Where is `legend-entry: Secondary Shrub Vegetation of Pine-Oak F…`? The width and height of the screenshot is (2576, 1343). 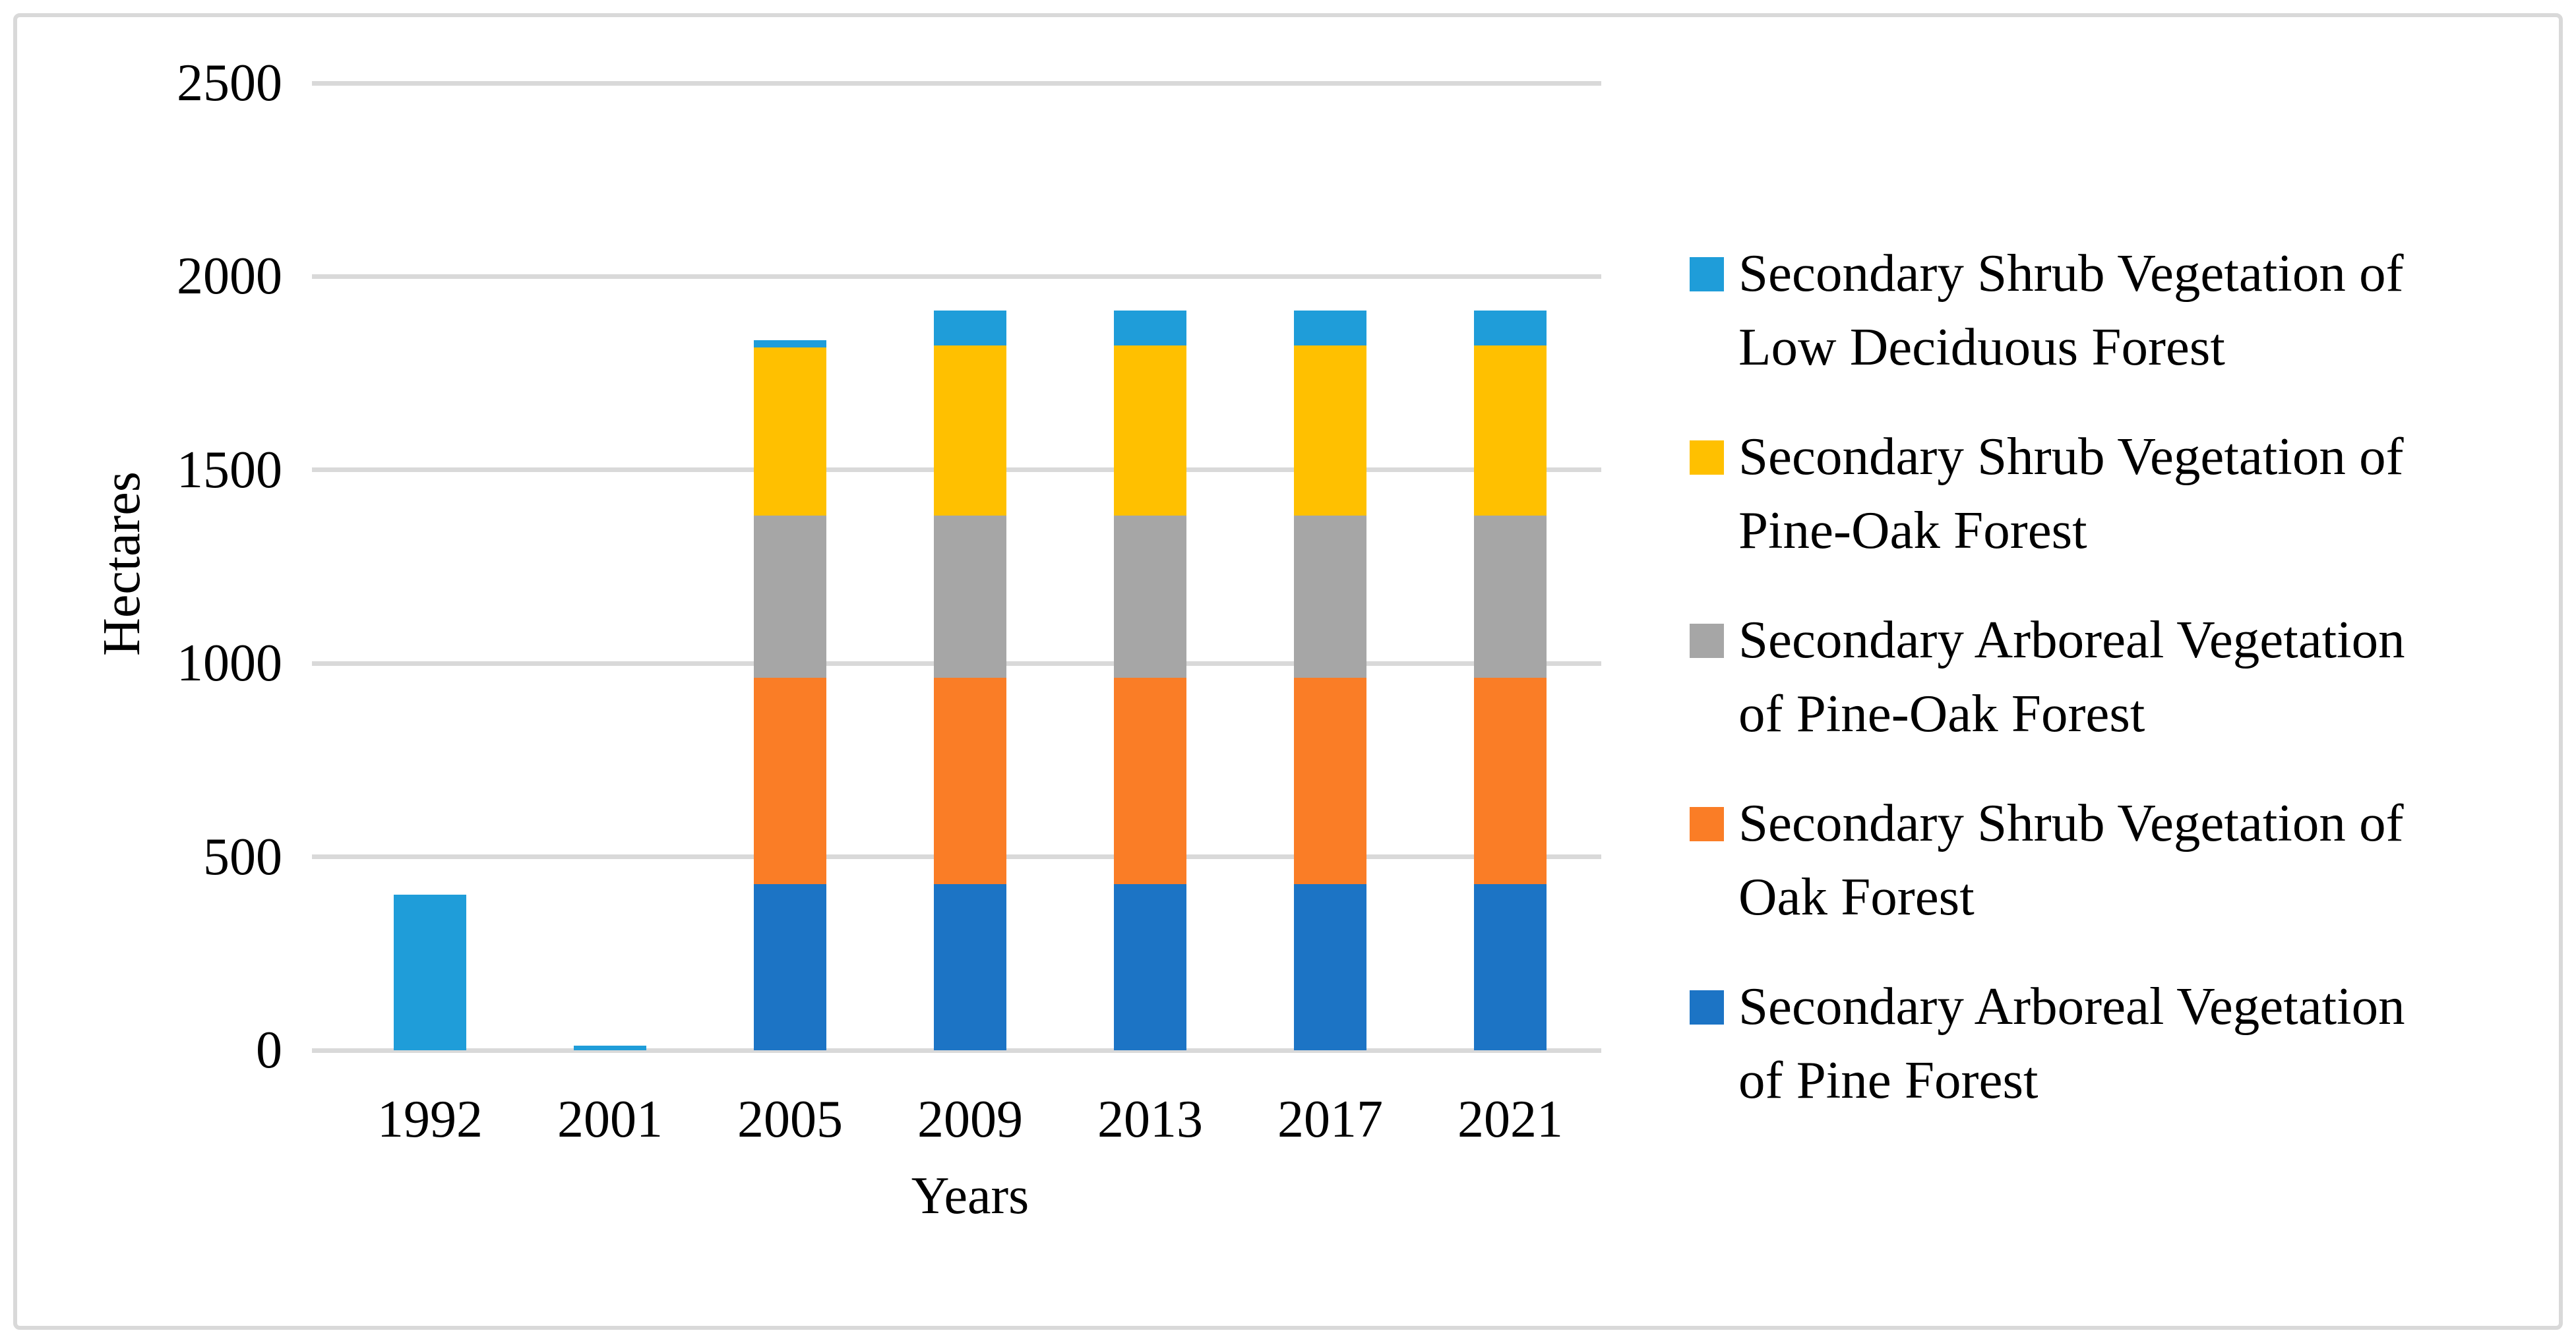
legend-entry: Secondary Shrub Vegetation of Pine-Oak F… is located at coordinates (2122, 493).